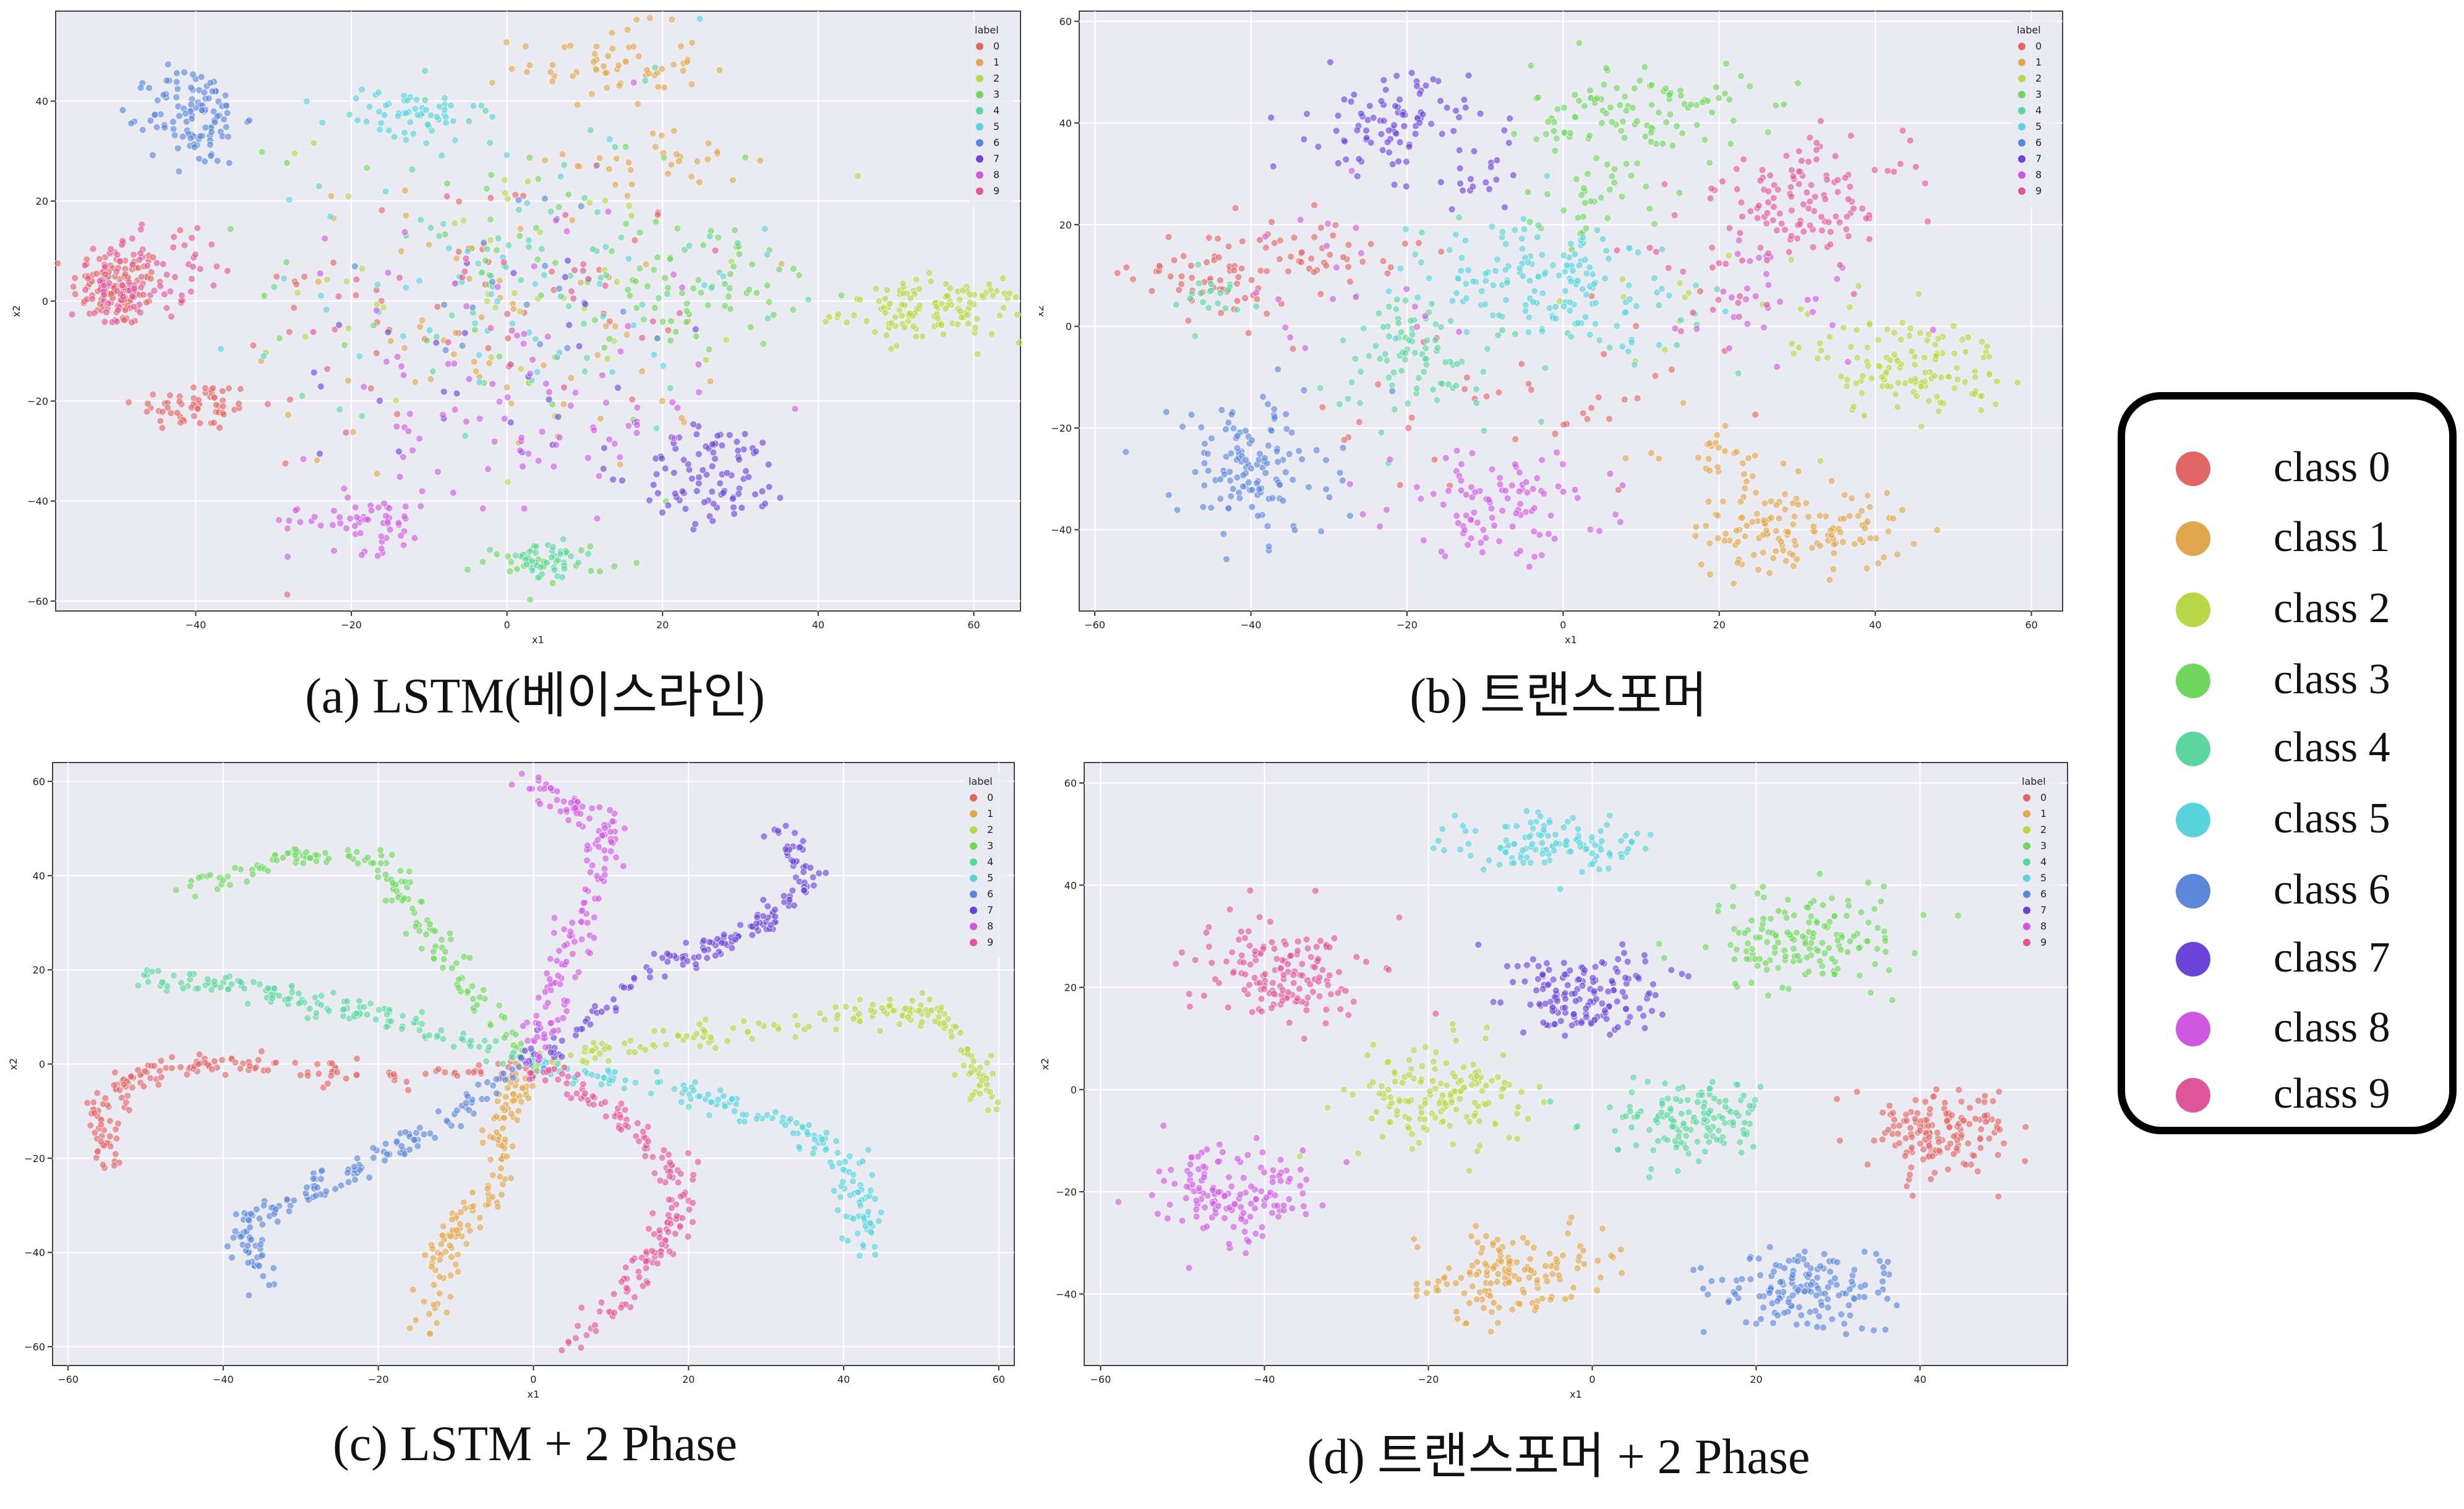  I want to click on plot-legend-marker, so click(2022, 62).